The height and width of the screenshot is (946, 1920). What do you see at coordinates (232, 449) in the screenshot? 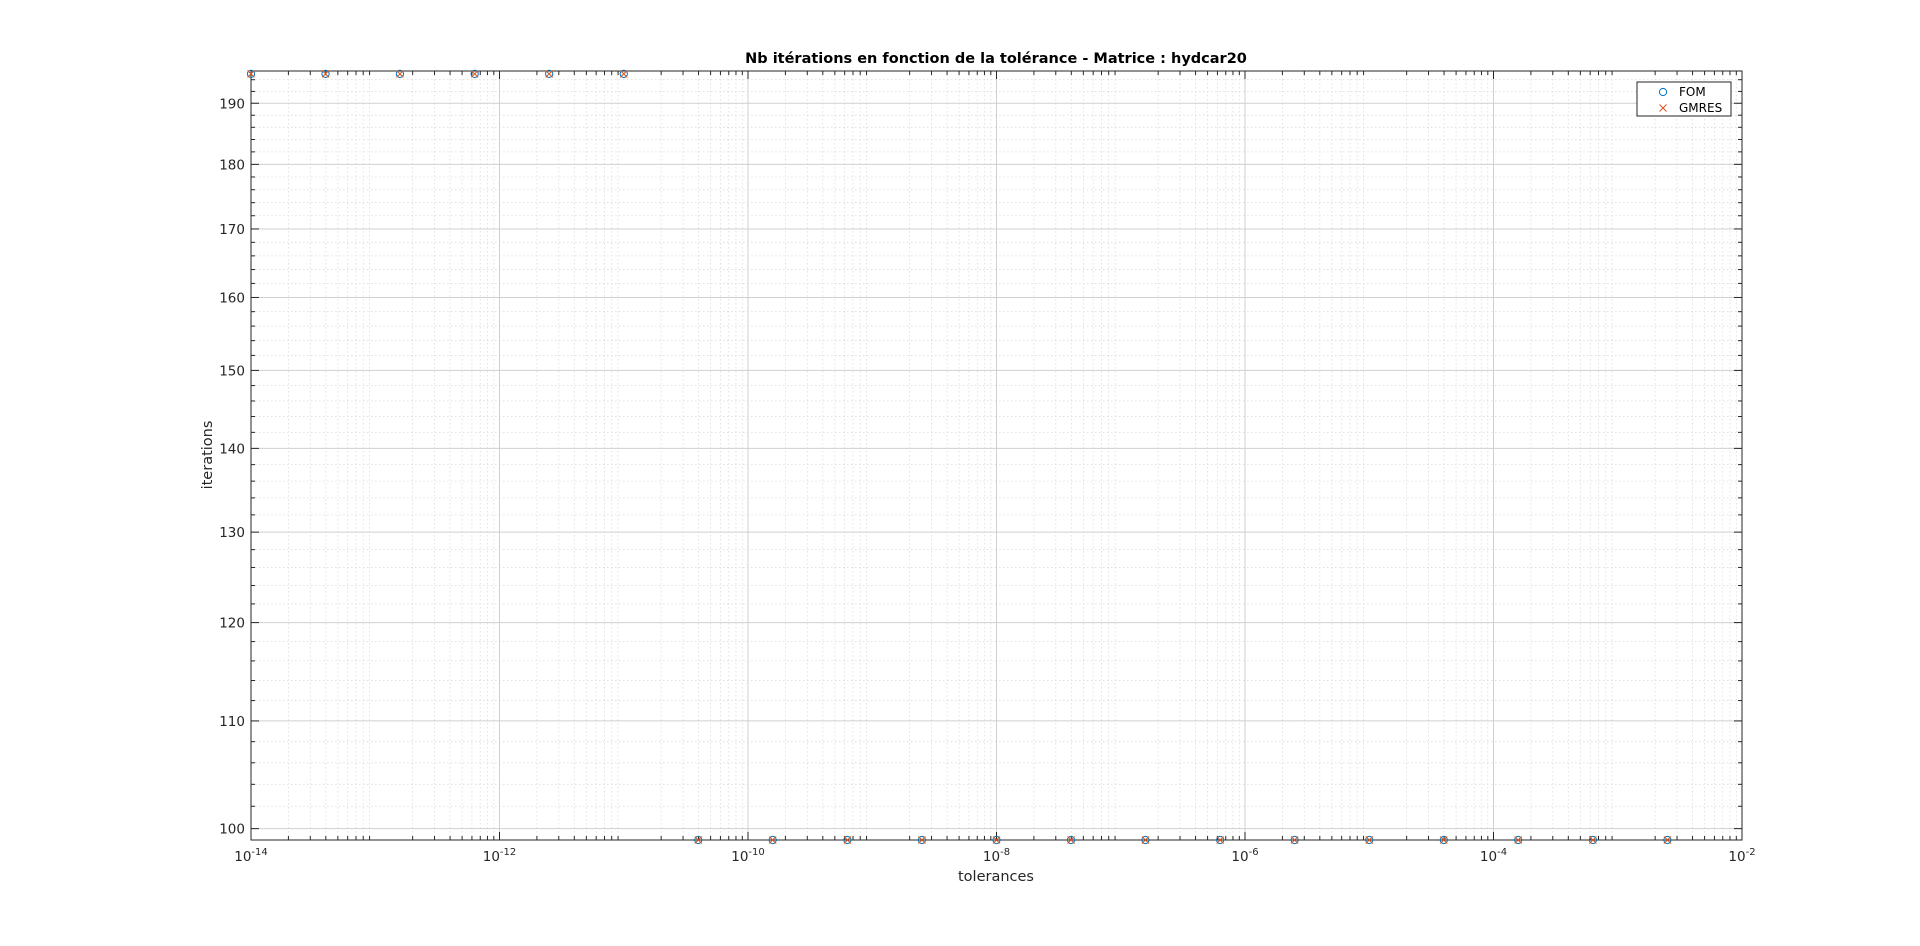
I see `y-tick-label: 140` at bounding box center [232, 449].